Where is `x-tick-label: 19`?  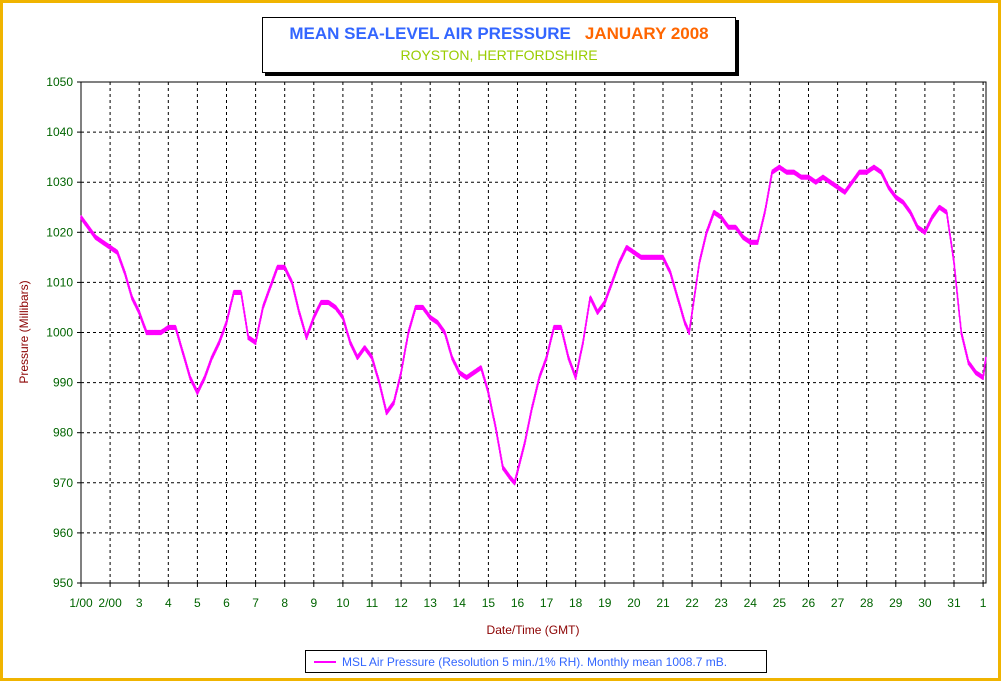
x-tick-label: 19 is located at coordinates (605, 603).